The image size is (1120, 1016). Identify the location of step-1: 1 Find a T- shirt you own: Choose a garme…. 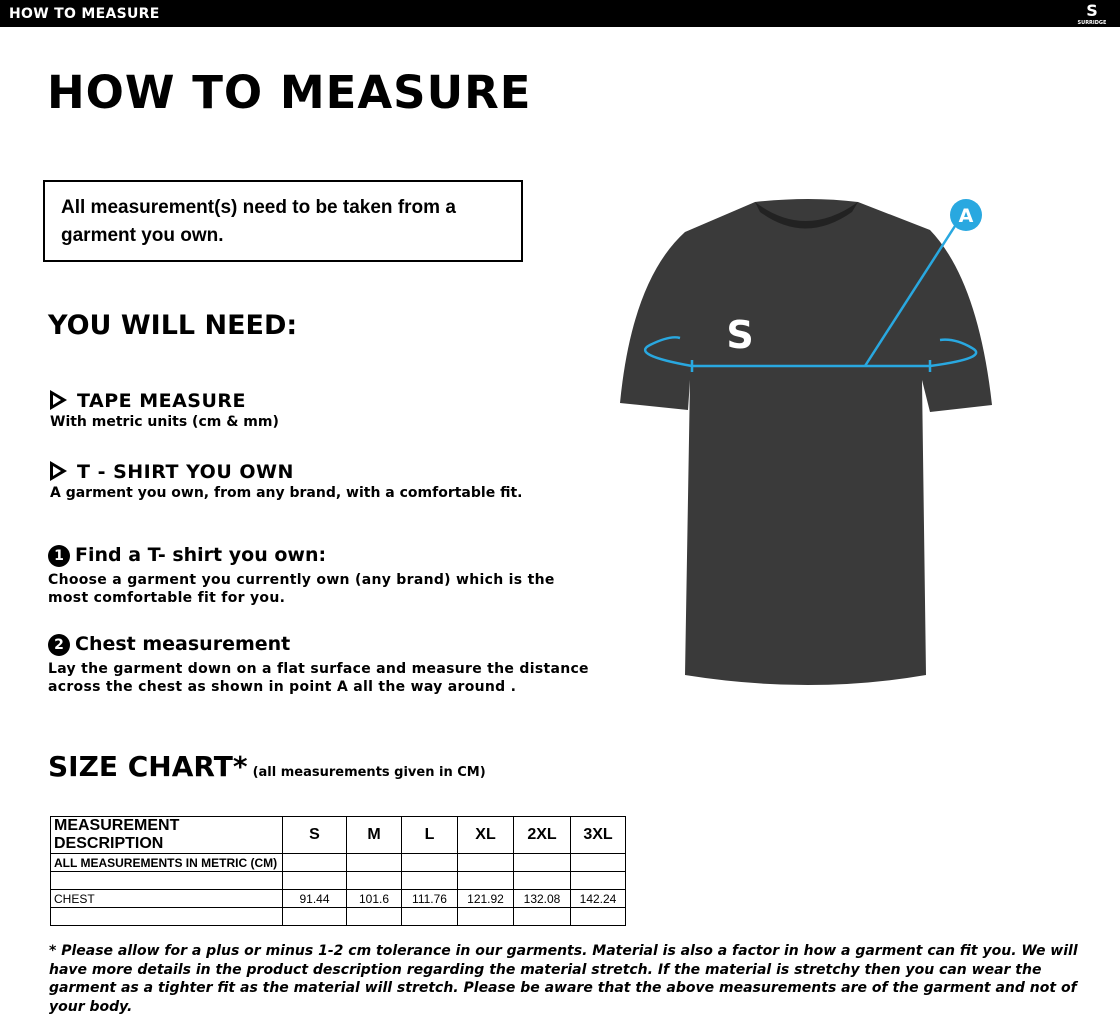
(333, 575).